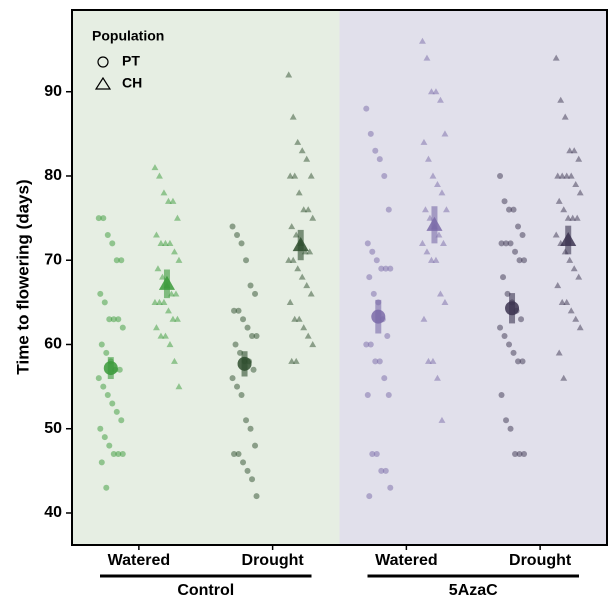  Describe the element at coordinates (53, 344) in the screenshot. I see `y-tick-label: 60` at that location.